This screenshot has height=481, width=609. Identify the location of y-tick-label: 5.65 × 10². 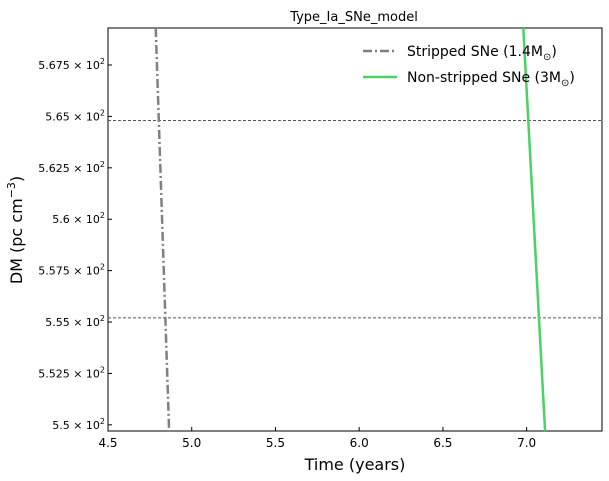
(75, 115).